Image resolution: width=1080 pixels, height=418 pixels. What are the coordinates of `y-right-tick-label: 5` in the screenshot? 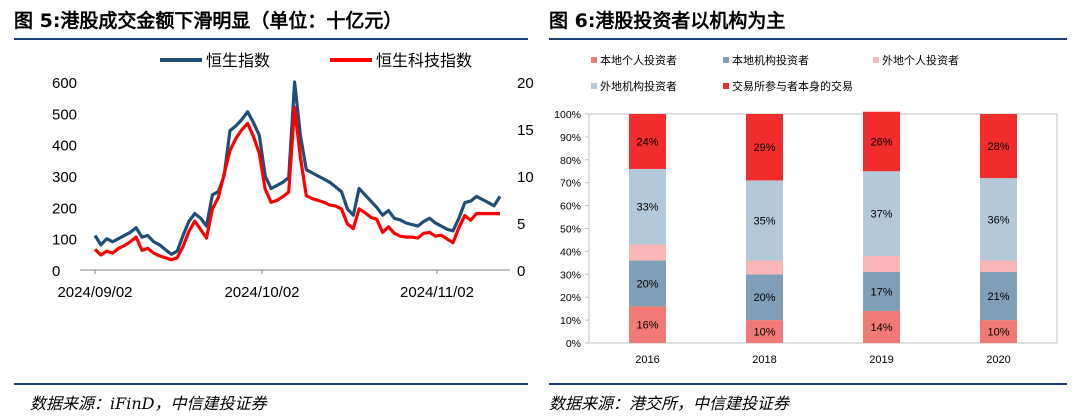 It's located at (521, 224).